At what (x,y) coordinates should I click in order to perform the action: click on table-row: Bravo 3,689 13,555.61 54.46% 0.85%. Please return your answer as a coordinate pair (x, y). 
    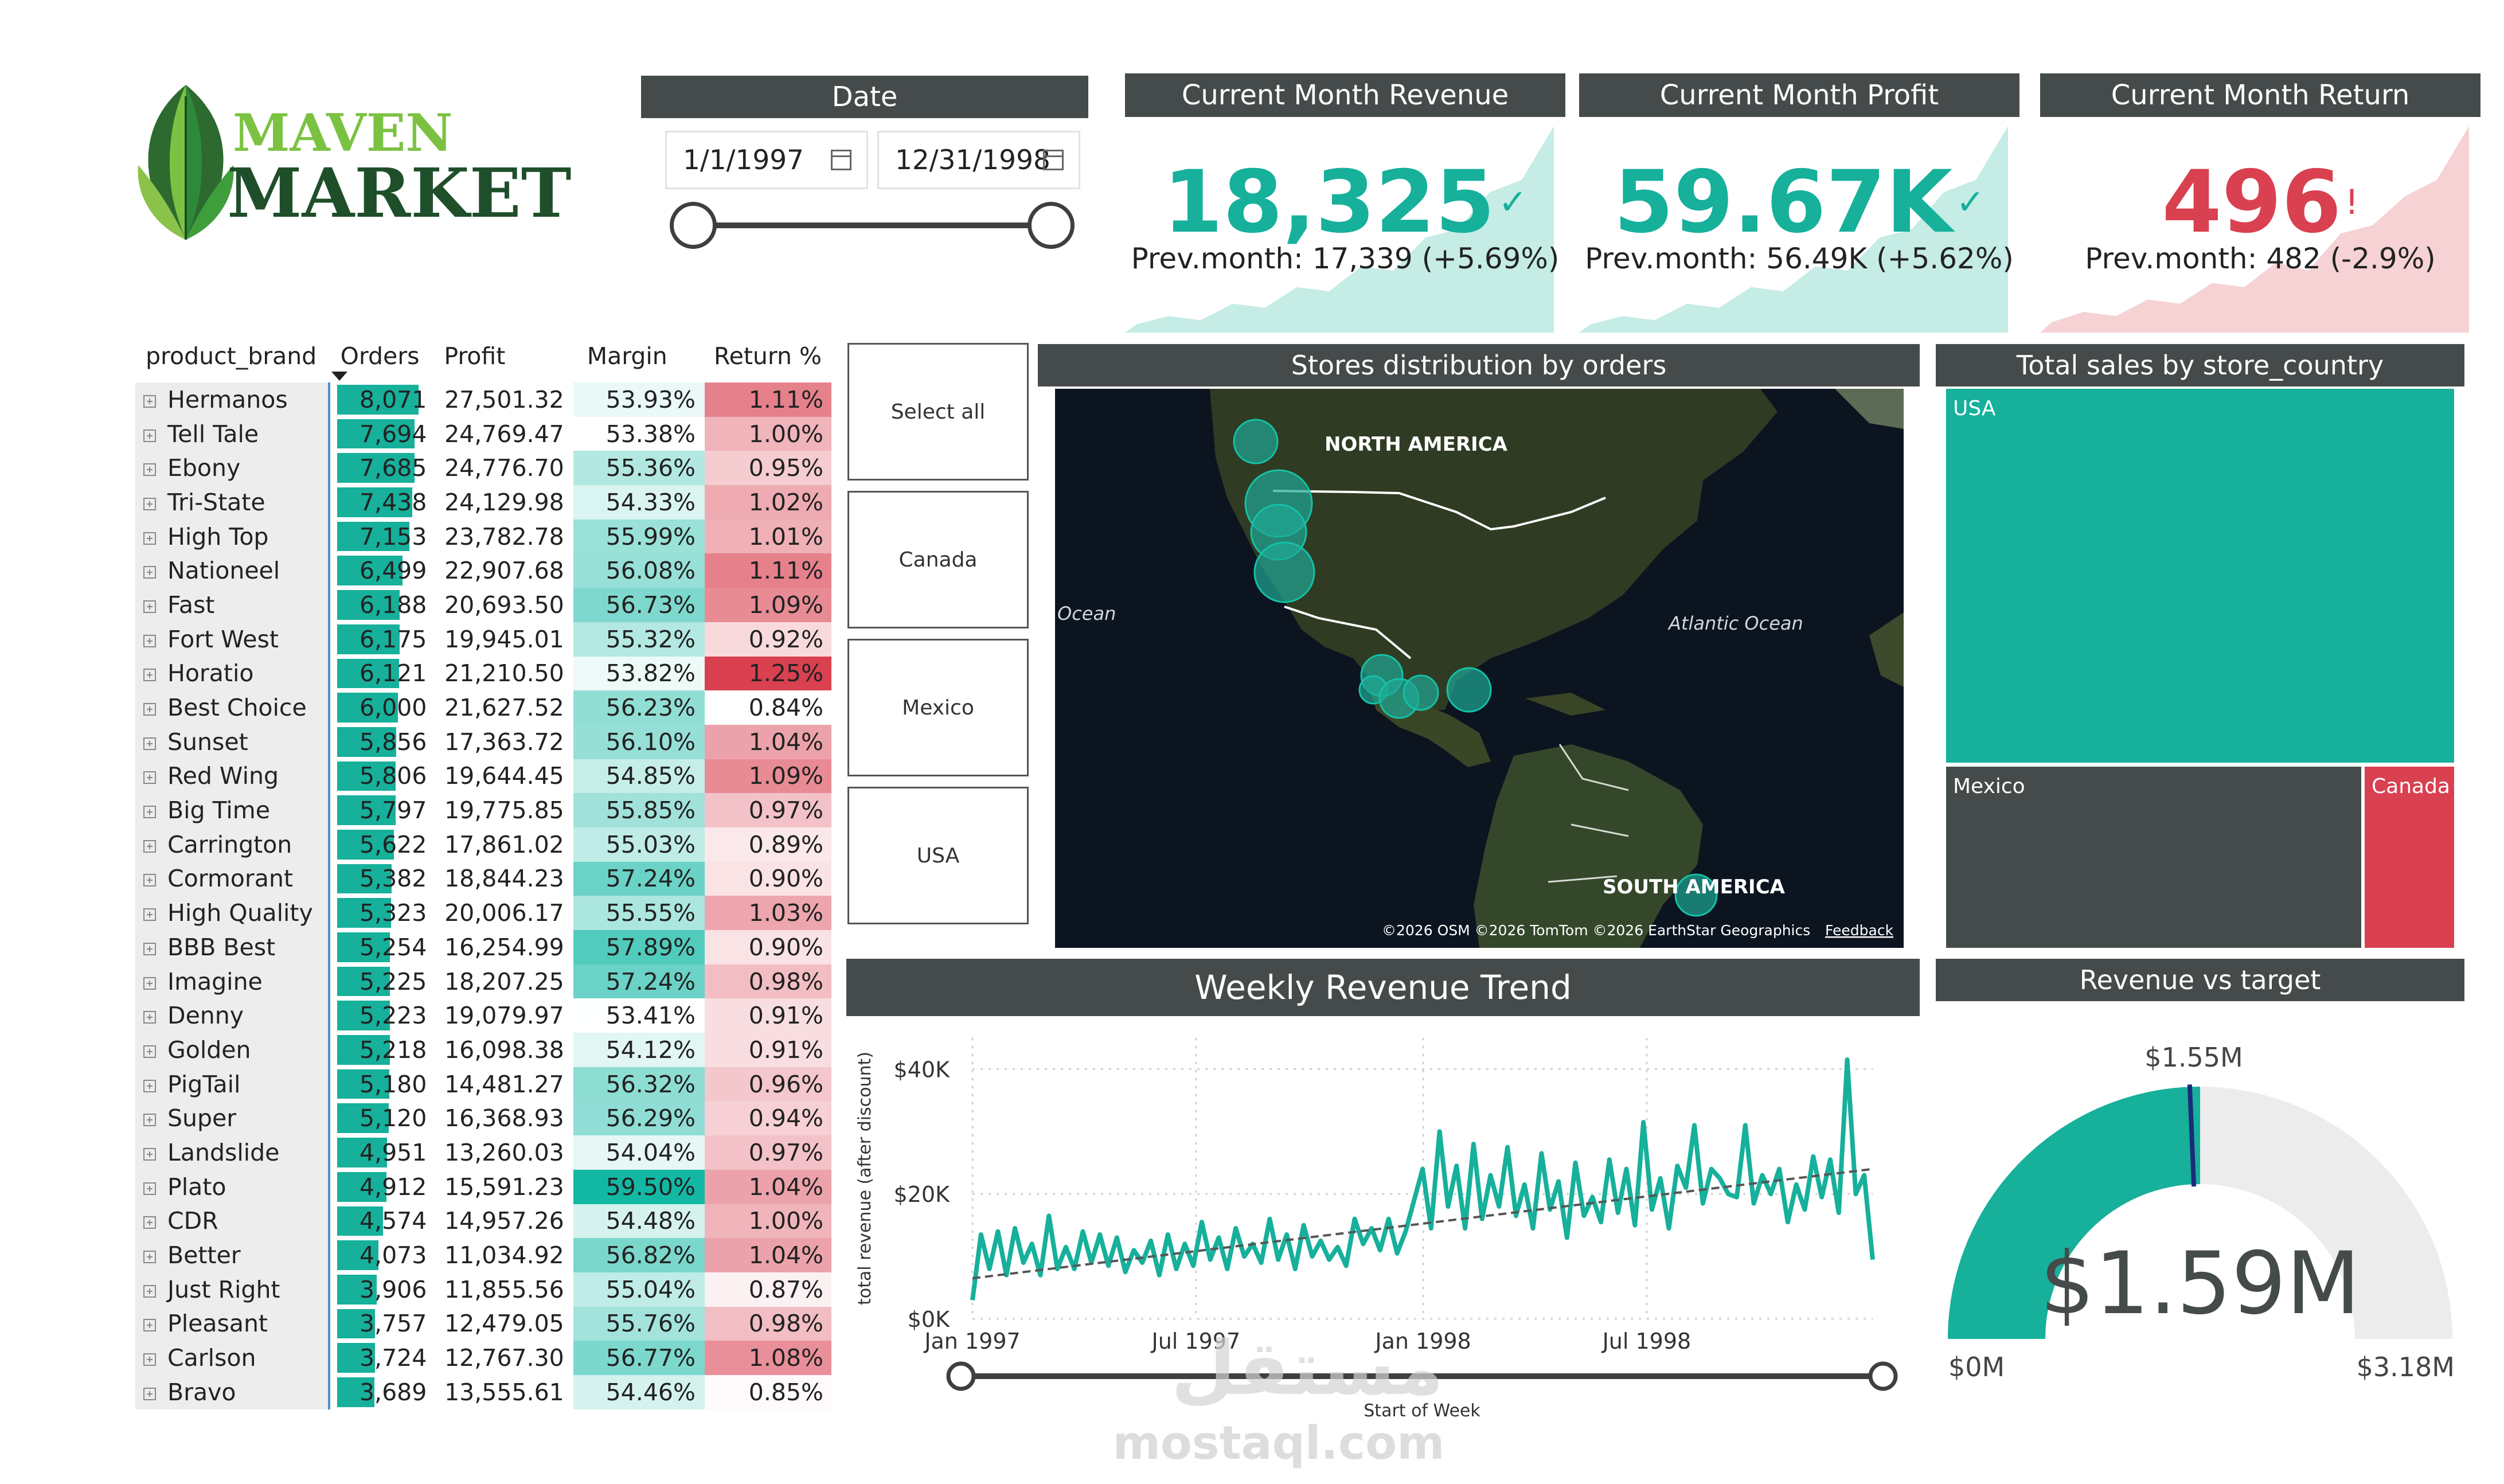
    Looking at the image, I should click on (483, 1392).